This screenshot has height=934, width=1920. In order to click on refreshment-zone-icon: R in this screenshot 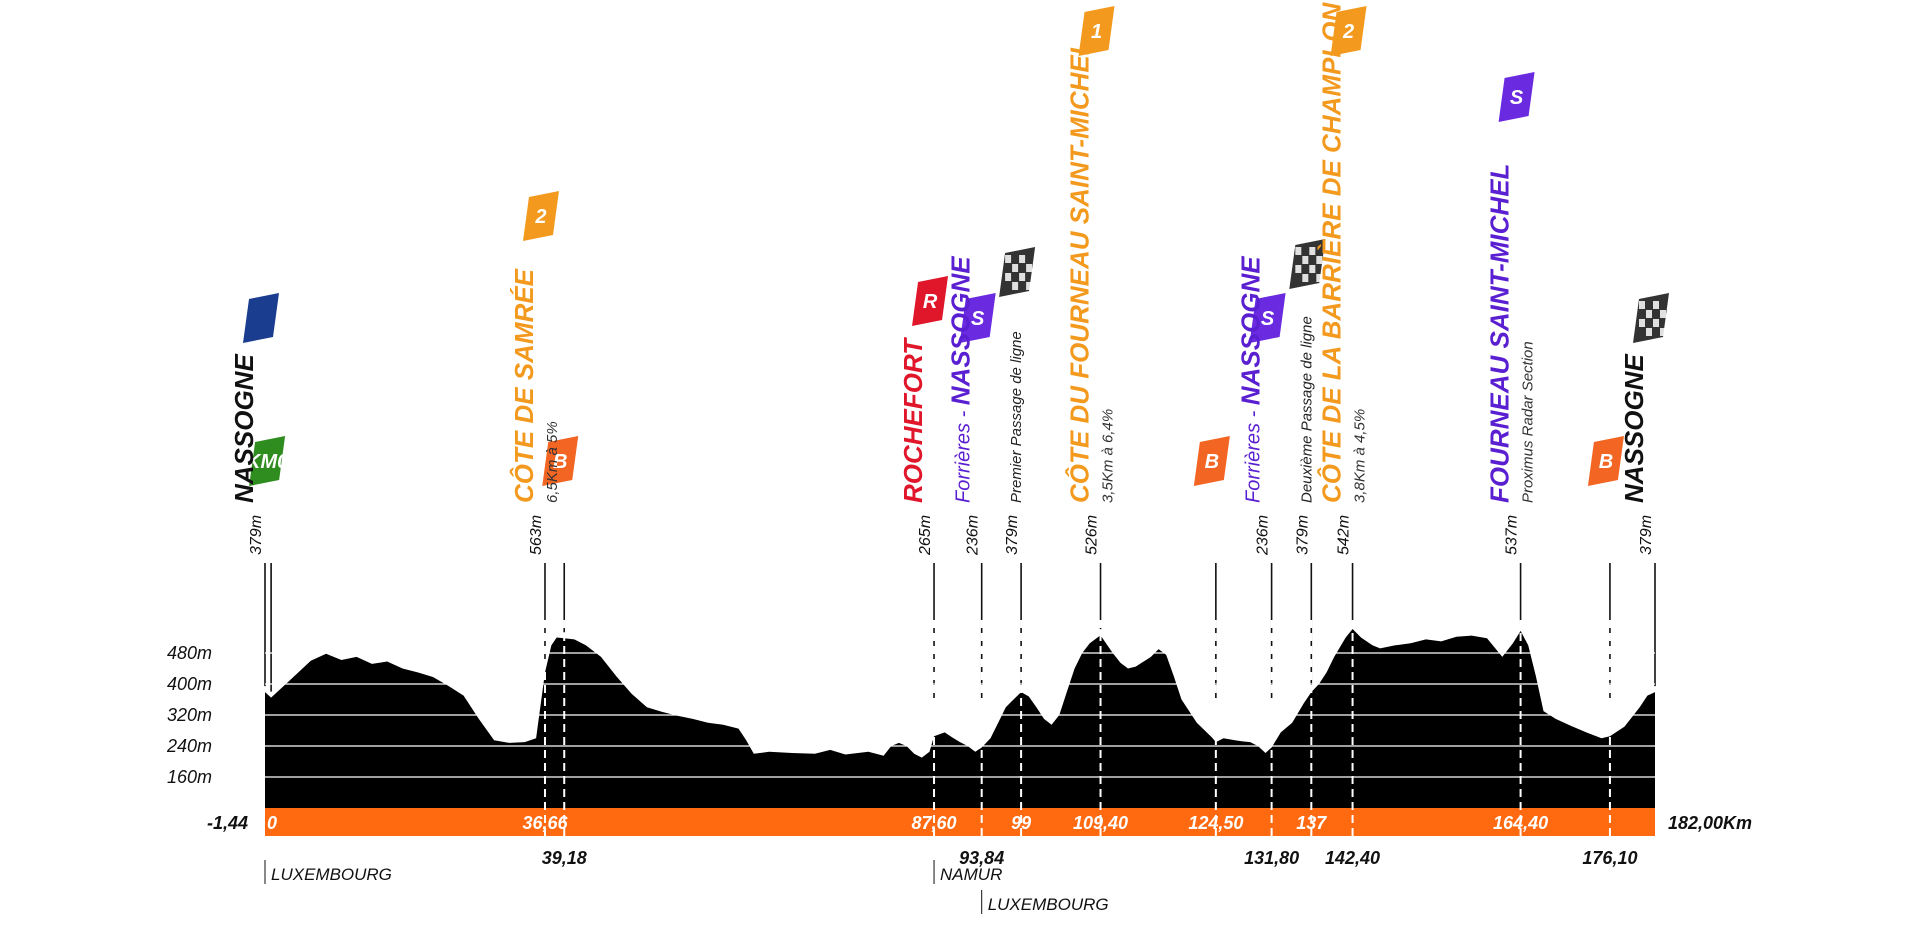, I will do `click(930, 301)`.